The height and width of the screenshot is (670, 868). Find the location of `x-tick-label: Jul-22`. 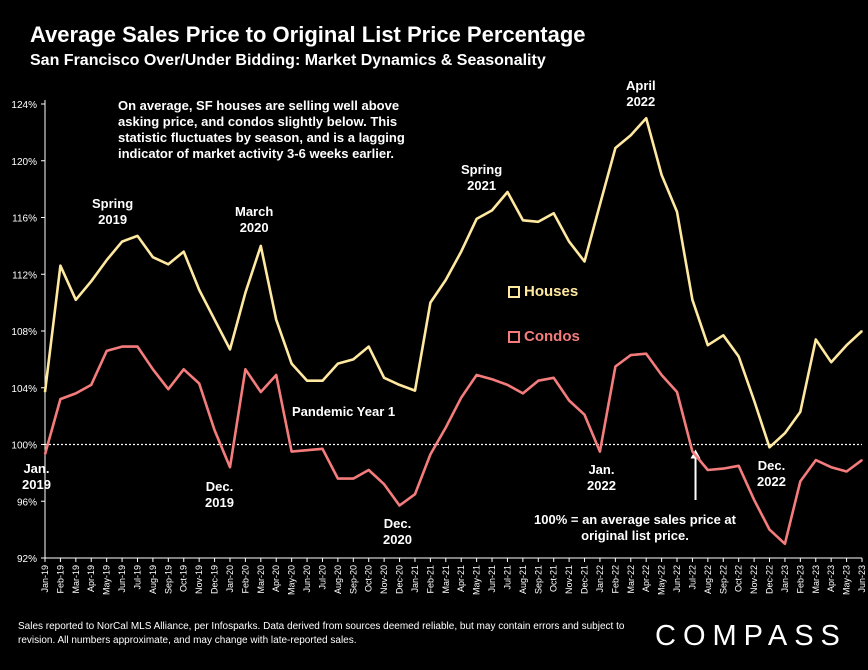

x-tick-label: Jul-22 is located at coordinates (692, 577).